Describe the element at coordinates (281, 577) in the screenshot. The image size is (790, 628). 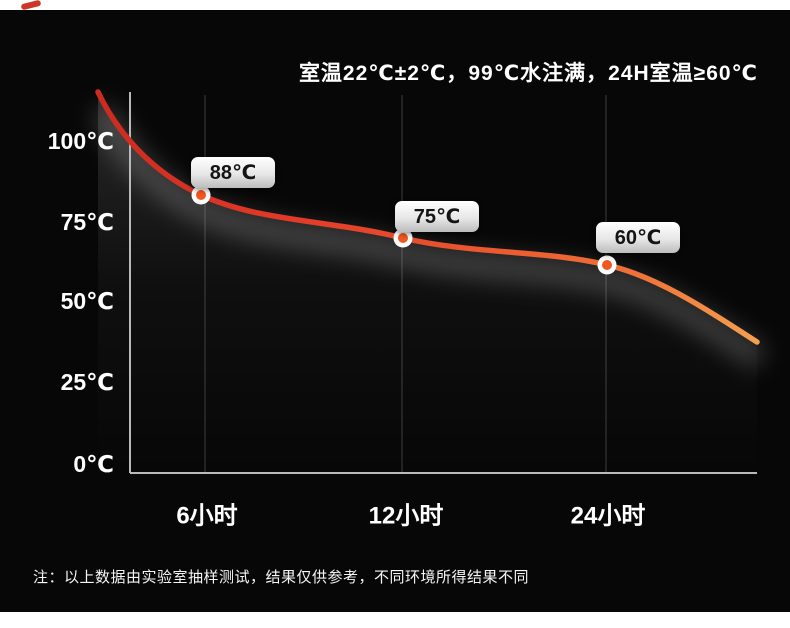
I see `footnote: 注：以上数据由实验室抽样测试，结果仅供参考，不同环境所得结果不同` at that location.